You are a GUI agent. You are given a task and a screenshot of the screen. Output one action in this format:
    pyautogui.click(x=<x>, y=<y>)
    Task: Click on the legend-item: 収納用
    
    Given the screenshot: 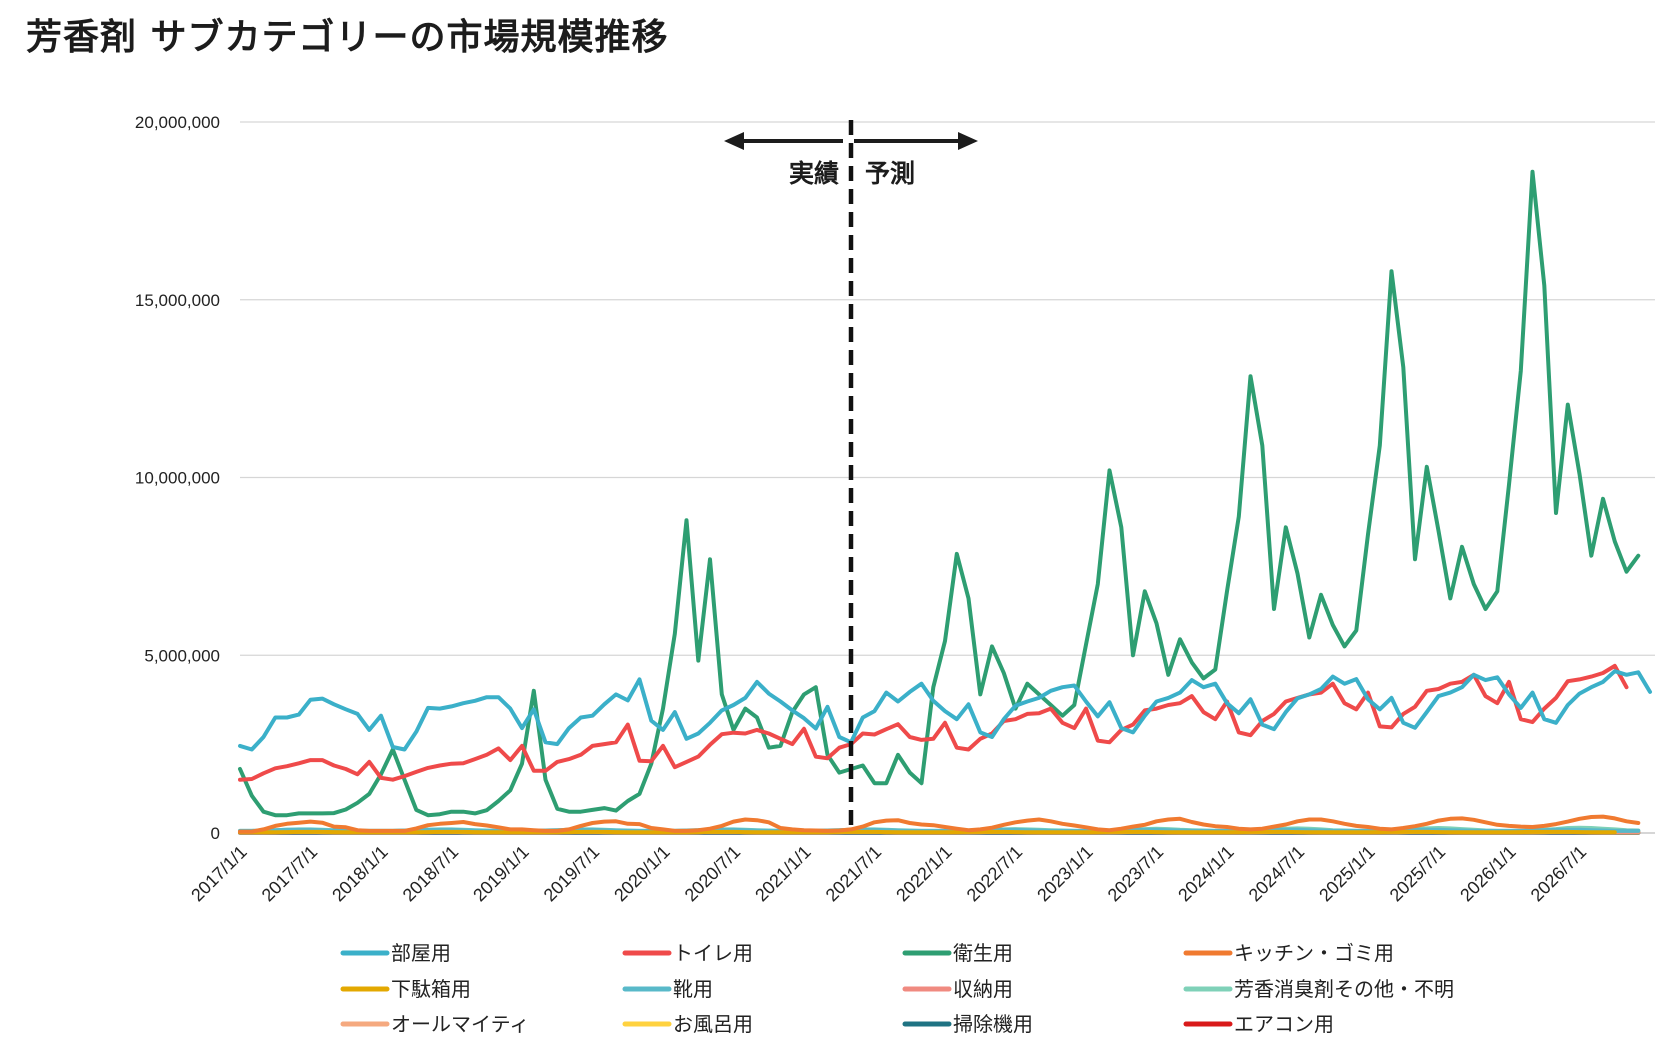 What is the action you would take?
    pyautogui.click(x=957, y=989)
    